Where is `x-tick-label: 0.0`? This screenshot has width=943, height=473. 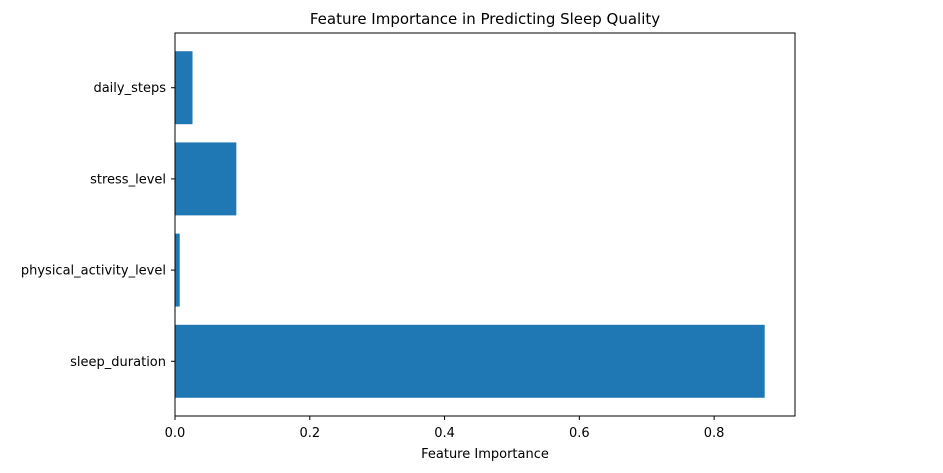 x-tick-label: 0.0 is located at coordinates (175, 433).